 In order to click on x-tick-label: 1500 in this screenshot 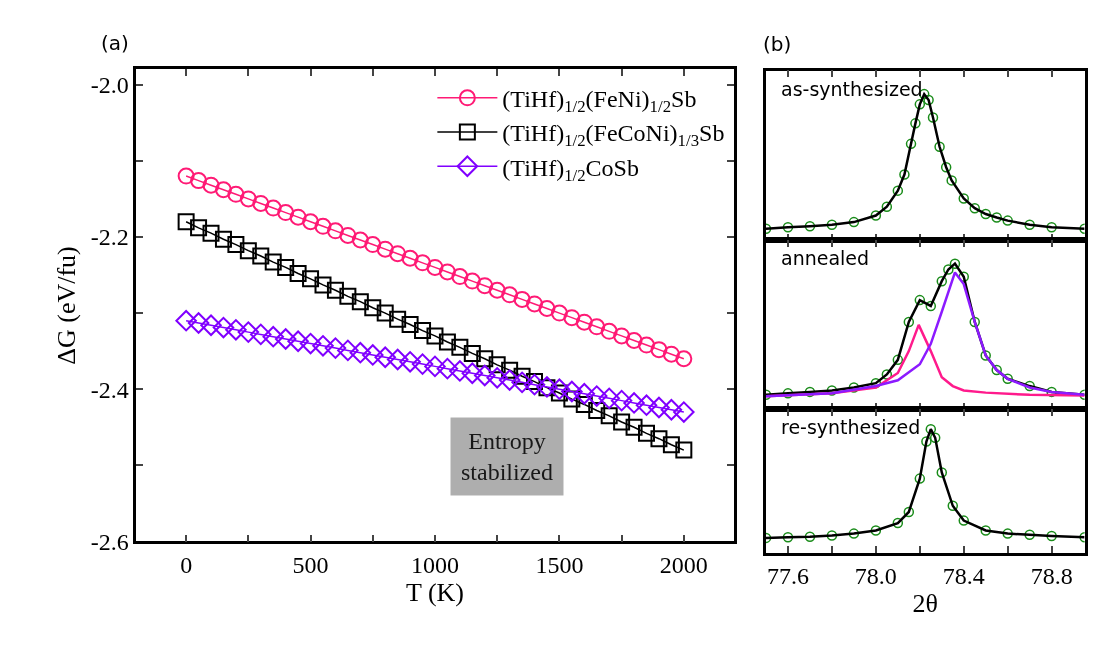, I will do `click(559, 565)`.